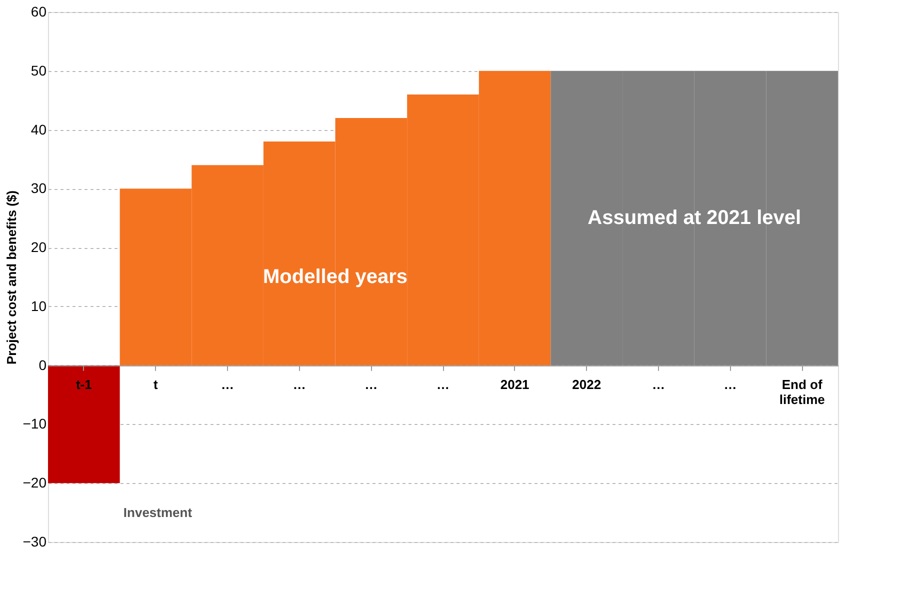  I want to click on x-tick-label: End of lifetime, so click(802, 391).